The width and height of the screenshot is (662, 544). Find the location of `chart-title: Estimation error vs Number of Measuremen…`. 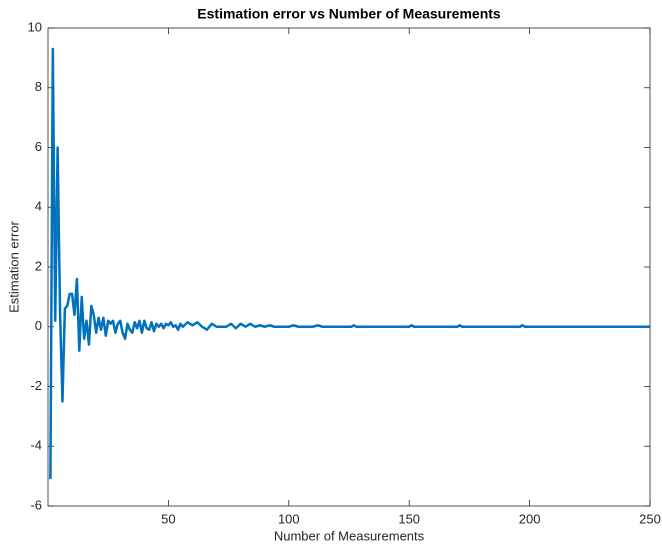

chart-title: Estimation error vs Number of Measuremen… is located at coordinates (349, 14).